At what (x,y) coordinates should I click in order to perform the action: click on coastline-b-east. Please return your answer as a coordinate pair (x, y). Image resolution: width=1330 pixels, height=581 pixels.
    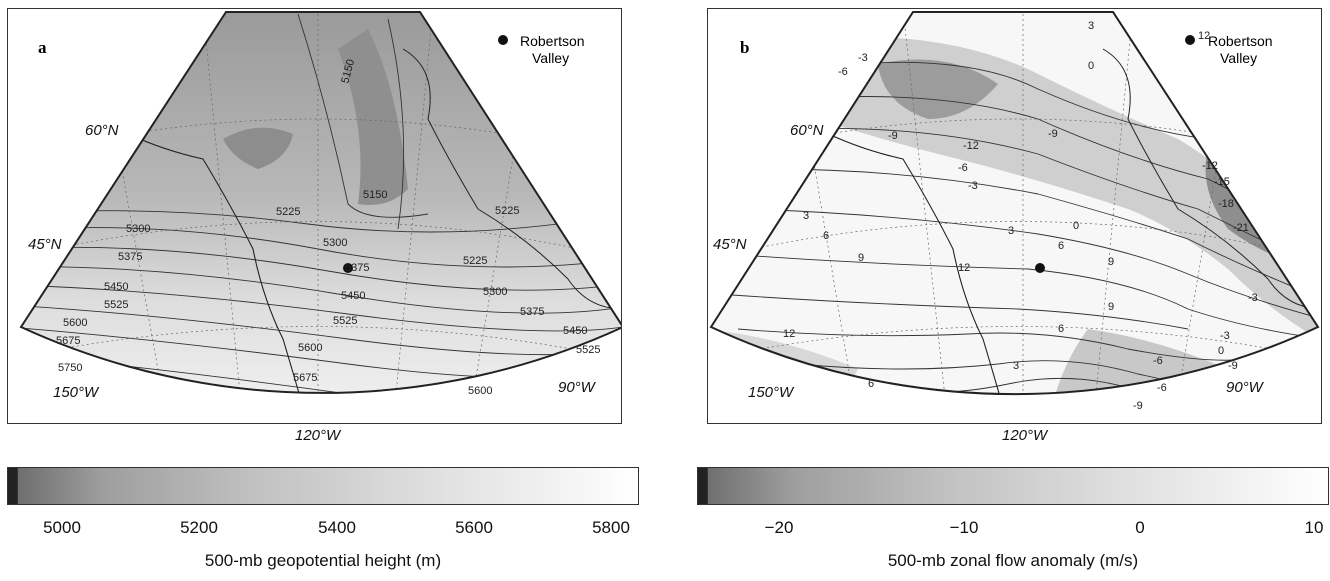
    Looking at the image, I should click on (1210, 179).